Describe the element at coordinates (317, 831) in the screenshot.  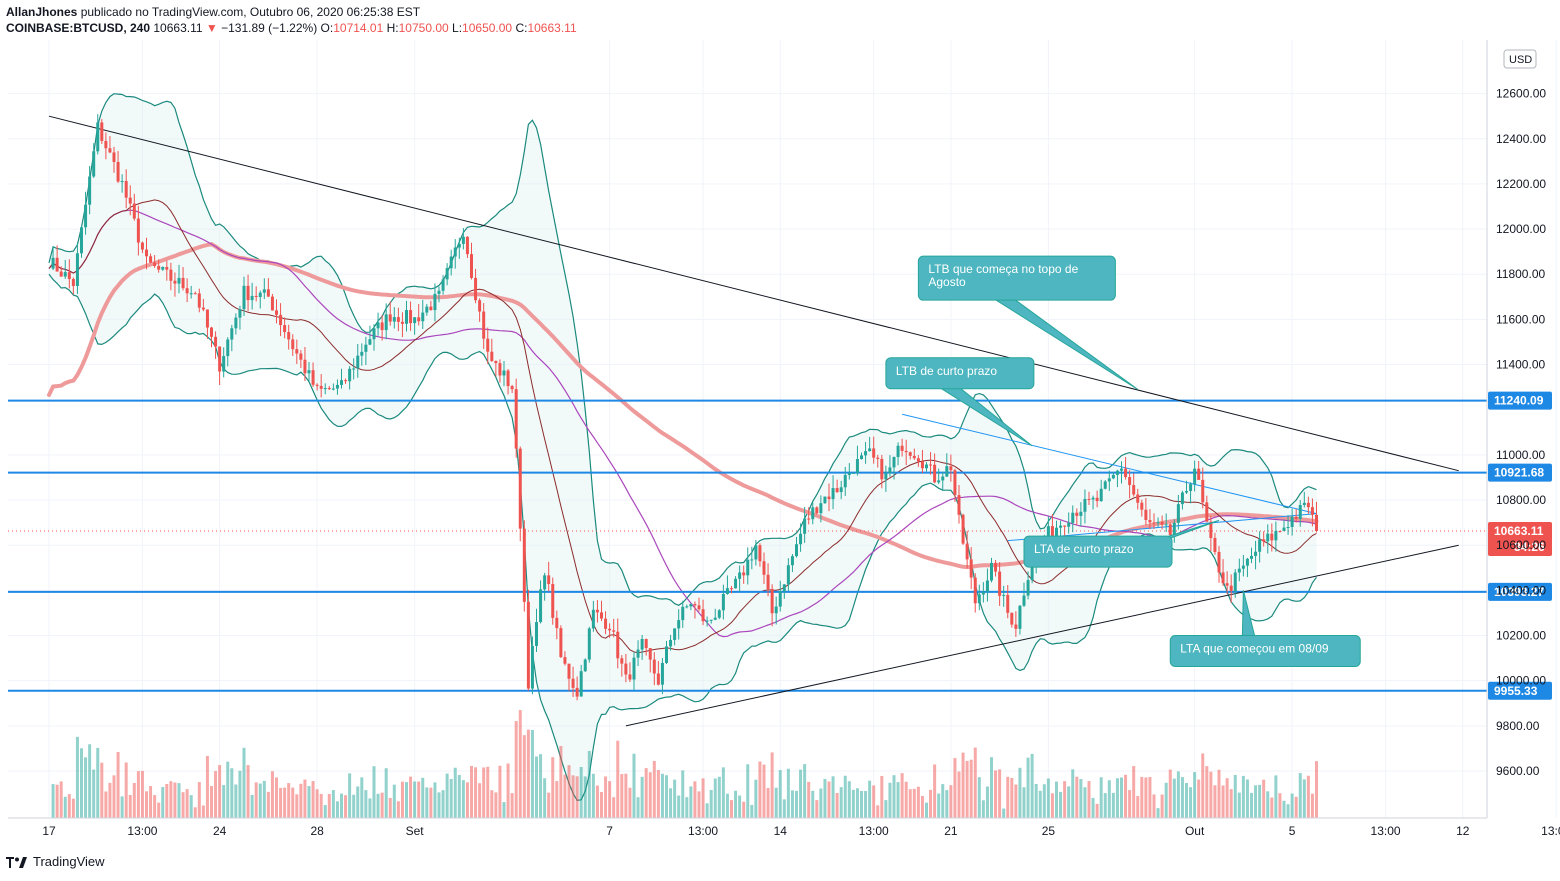
I see `time-tick-label: 28` at that location.